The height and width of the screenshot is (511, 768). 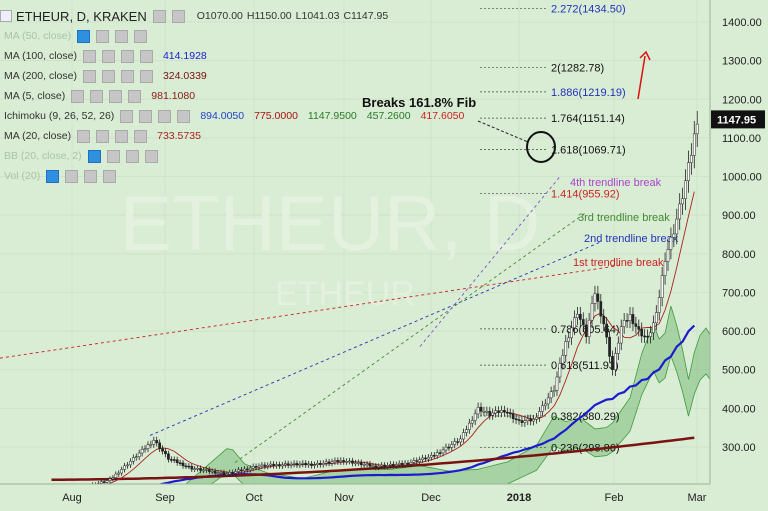 I want to click on fib-label: 0.382(380.29), so click(x=585, y=417).